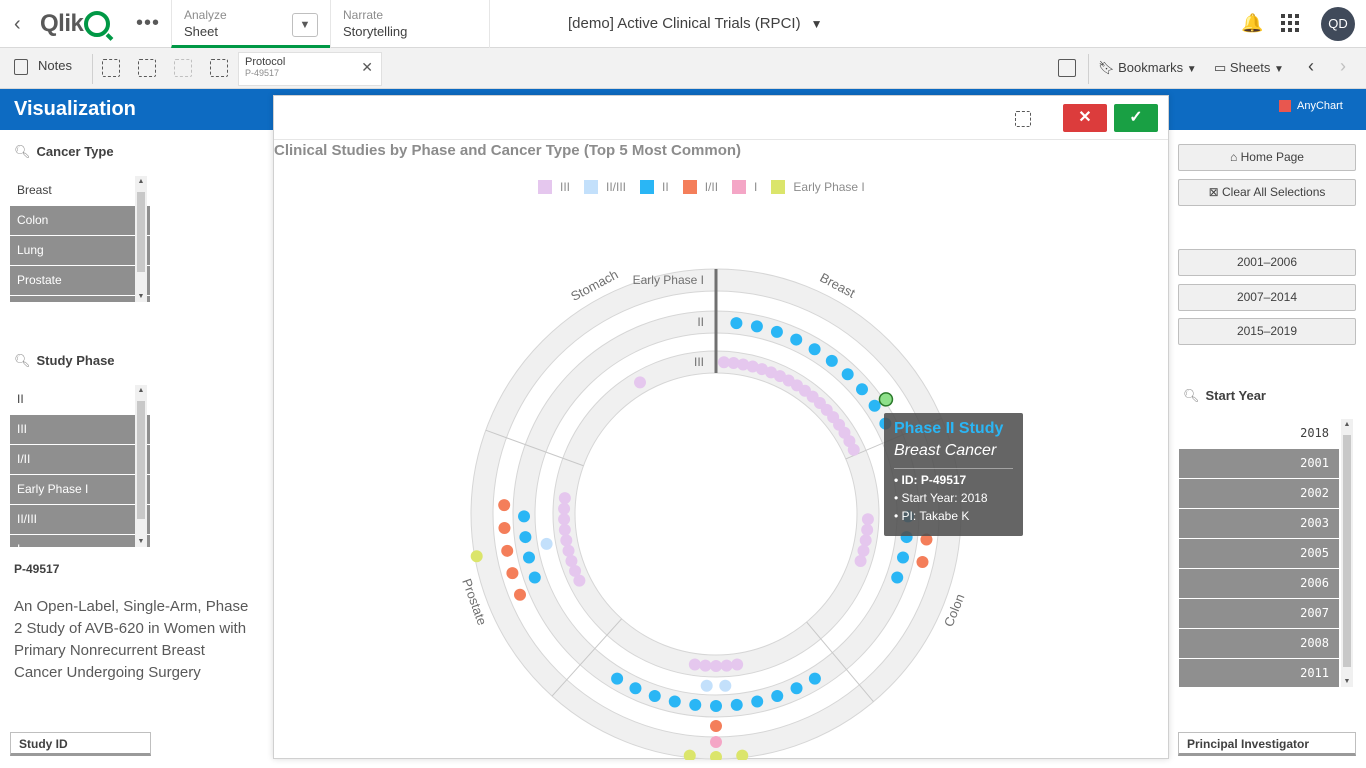  I want to click on back-arrow-icon: ‹, so click(17, 24).